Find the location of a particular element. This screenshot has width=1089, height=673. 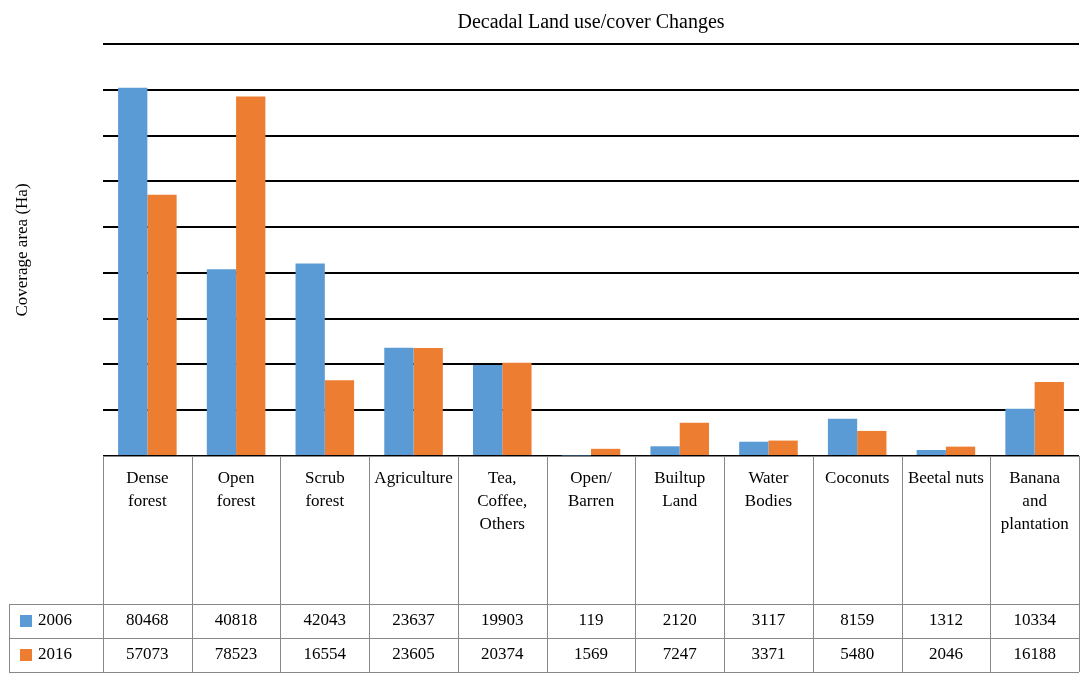

chart-title: Decadal Land use/cover Changes is located at coordinates (591, 21).